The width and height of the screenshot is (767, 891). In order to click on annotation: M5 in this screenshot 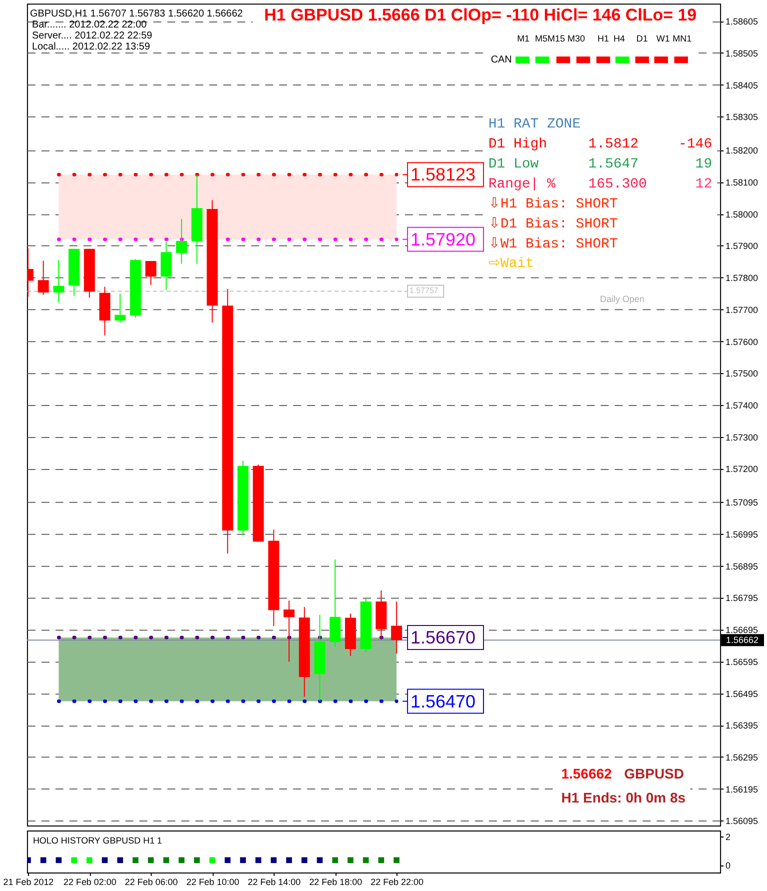, I will do `click(541, 39)`.